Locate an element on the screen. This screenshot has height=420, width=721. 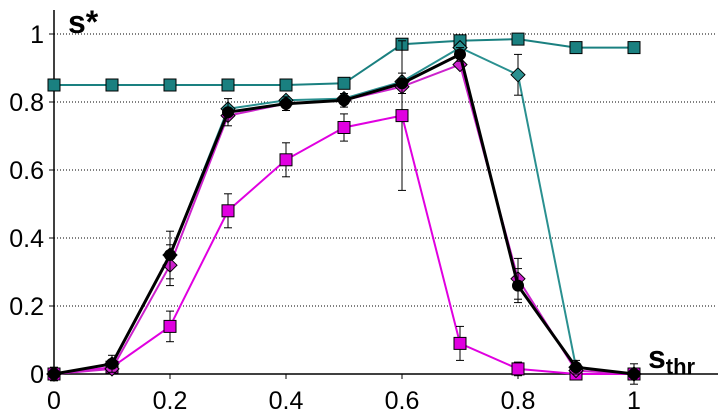
data-point-diamond is located at coordinates (518, 75).